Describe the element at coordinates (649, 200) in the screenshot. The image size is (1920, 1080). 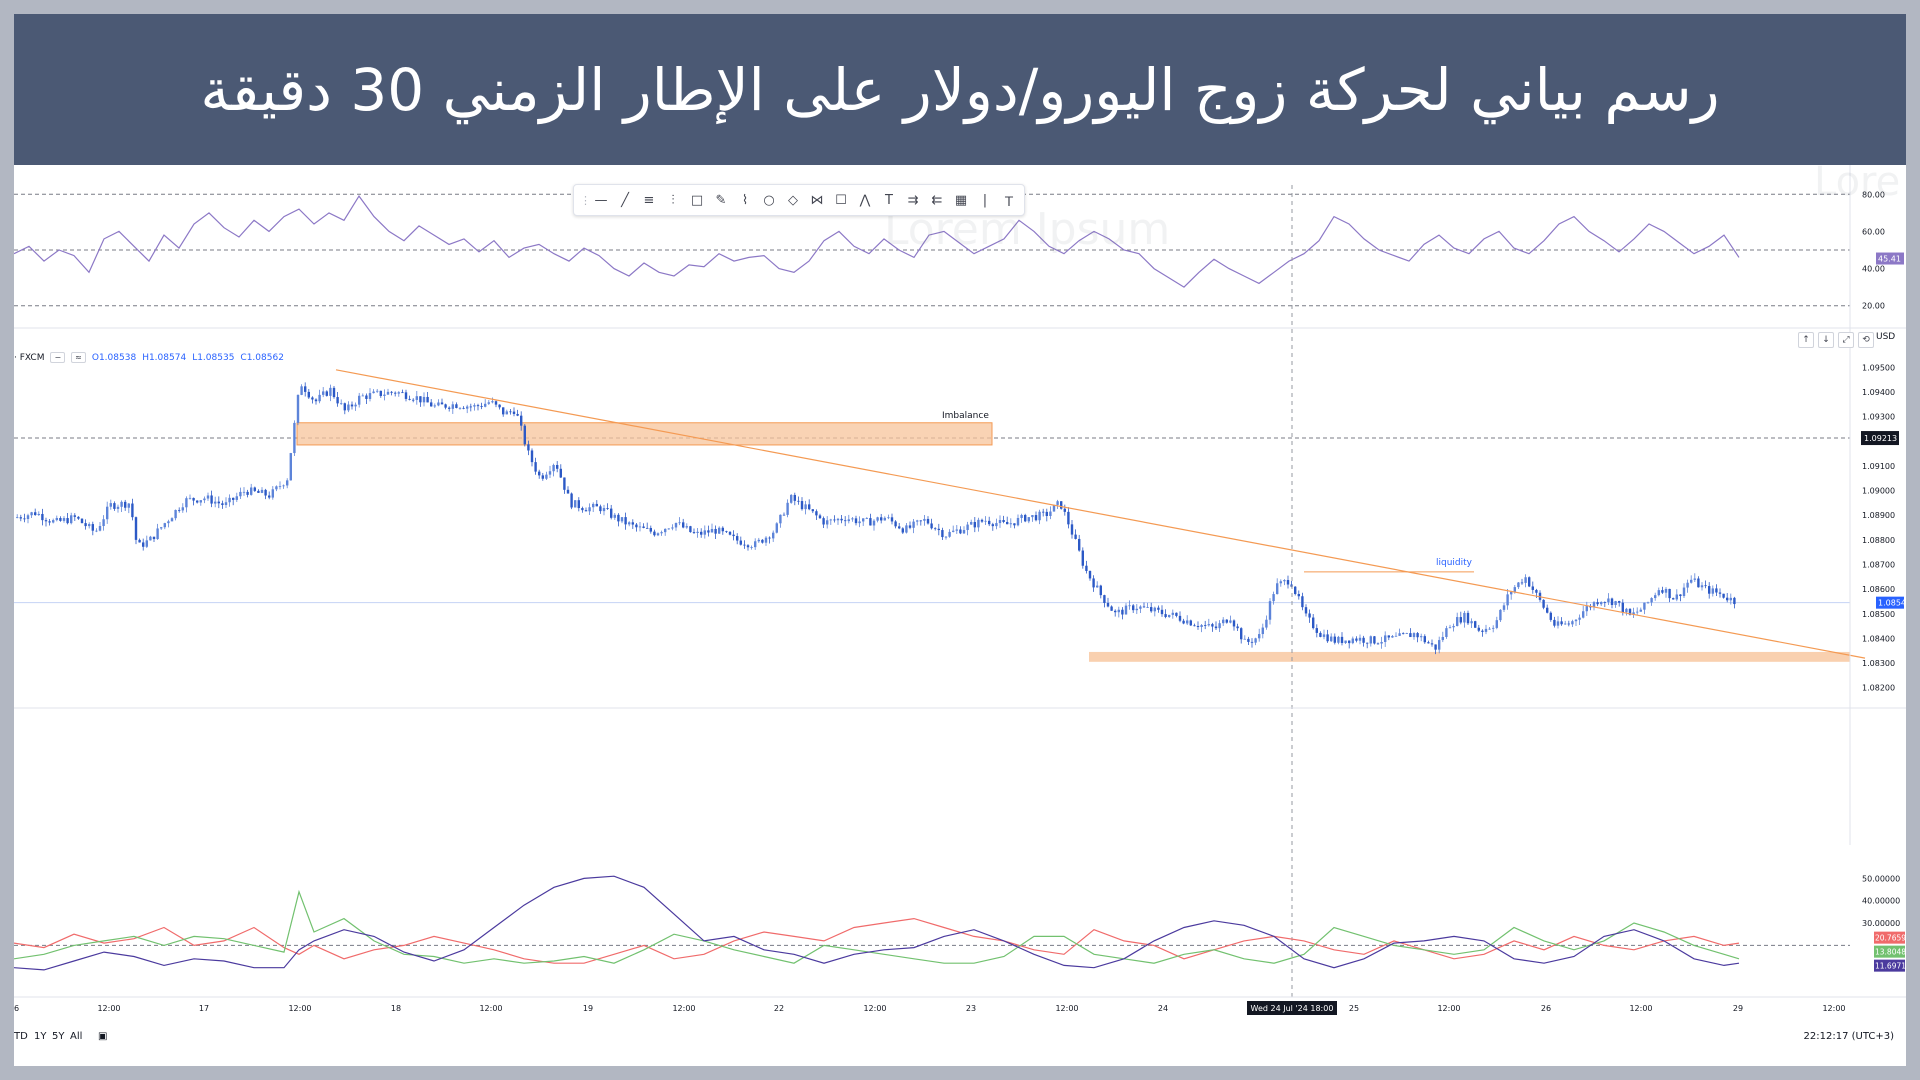
I see `parallel-channel-icon: ≡` at that location.